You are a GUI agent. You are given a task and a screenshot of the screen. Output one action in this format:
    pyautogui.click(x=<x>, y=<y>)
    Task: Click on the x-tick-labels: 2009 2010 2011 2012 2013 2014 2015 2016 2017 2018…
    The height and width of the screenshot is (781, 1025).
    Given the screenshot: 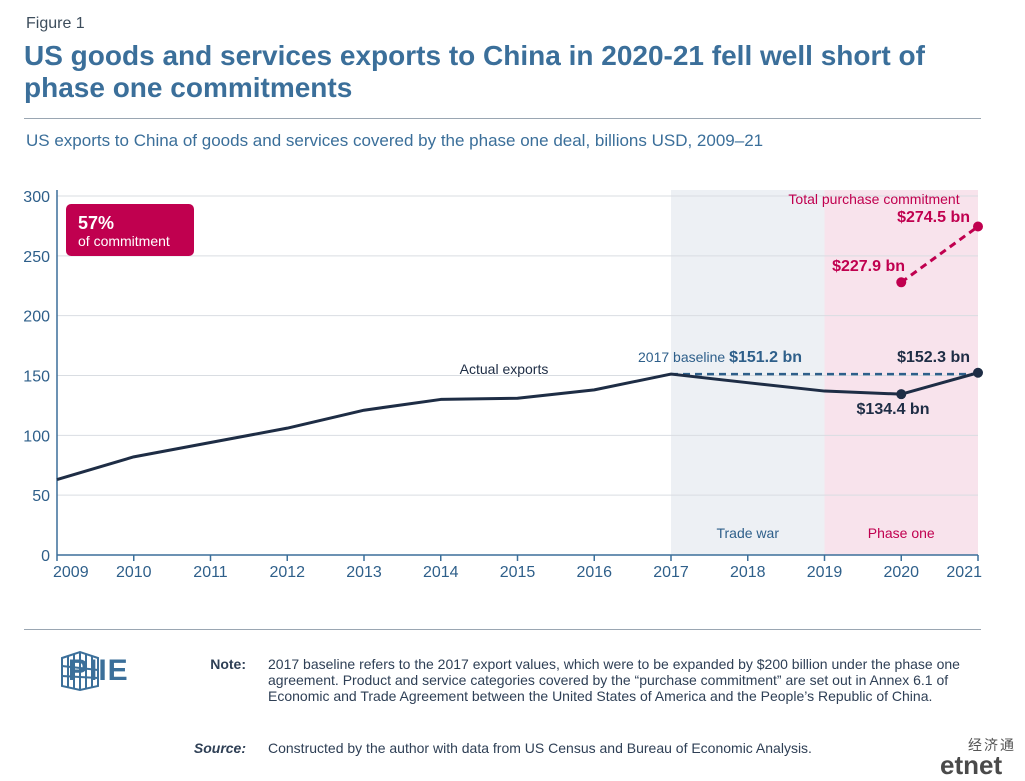 What is the action you would take?
    pyautogui.click(x=517, y=572)
    